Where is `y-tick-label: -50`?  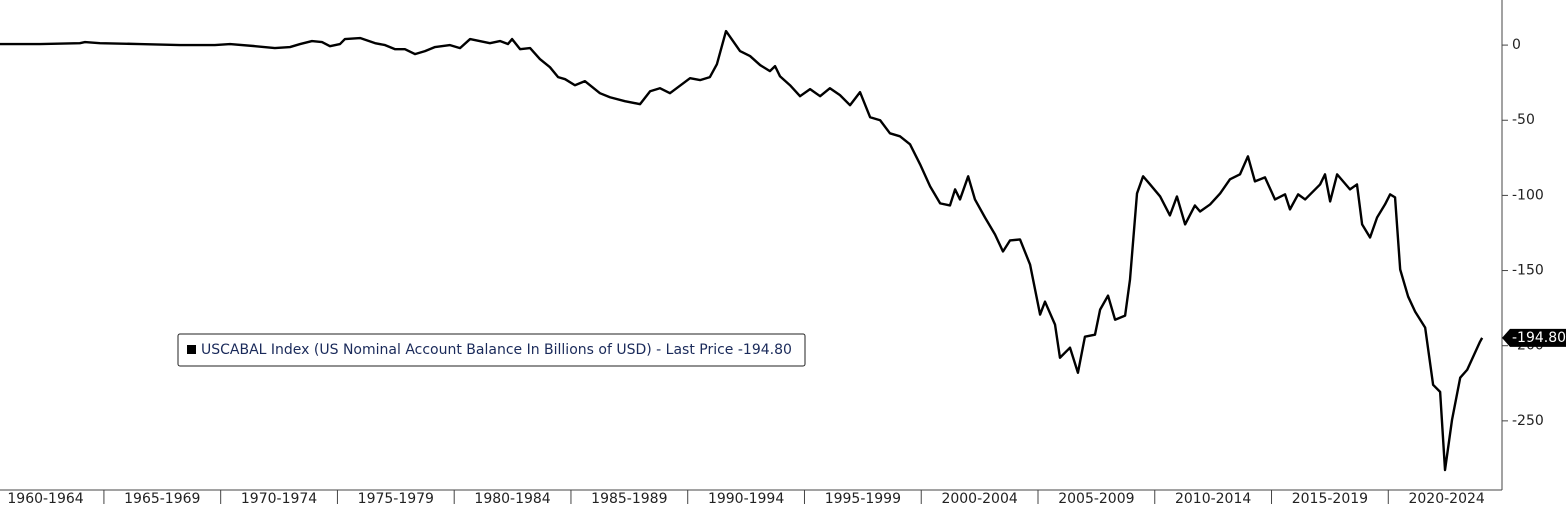
y-tick-label: -50 is located at coordinates (1523, 120).